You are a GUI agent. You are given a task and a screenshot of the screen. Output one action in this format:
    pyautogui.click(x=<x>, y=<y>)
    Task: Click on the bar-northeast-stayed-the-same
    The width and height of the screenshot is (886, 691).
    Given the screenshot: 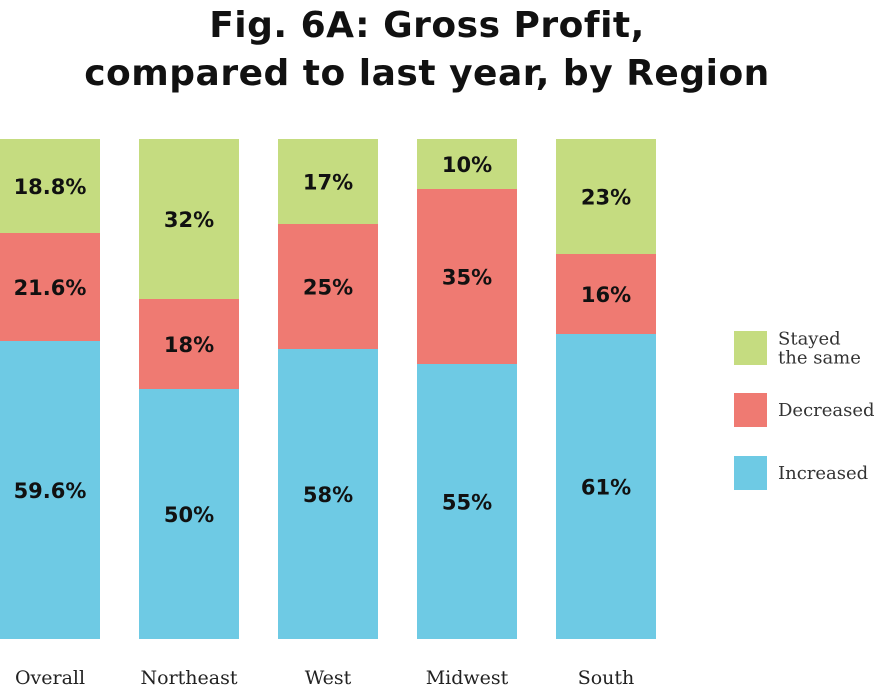 What is the action you would take?
    pyautogui.click(x=189, y=219)
    